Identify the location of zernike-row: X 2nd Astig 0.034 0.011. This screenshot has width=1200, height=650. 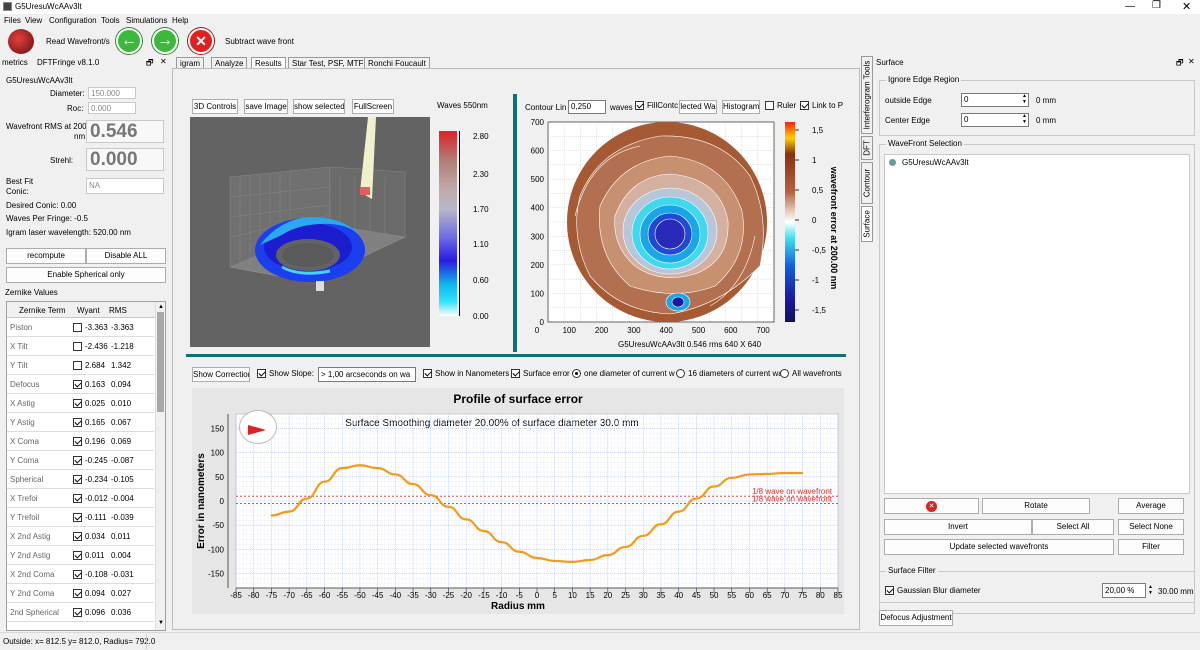
(80, 537).